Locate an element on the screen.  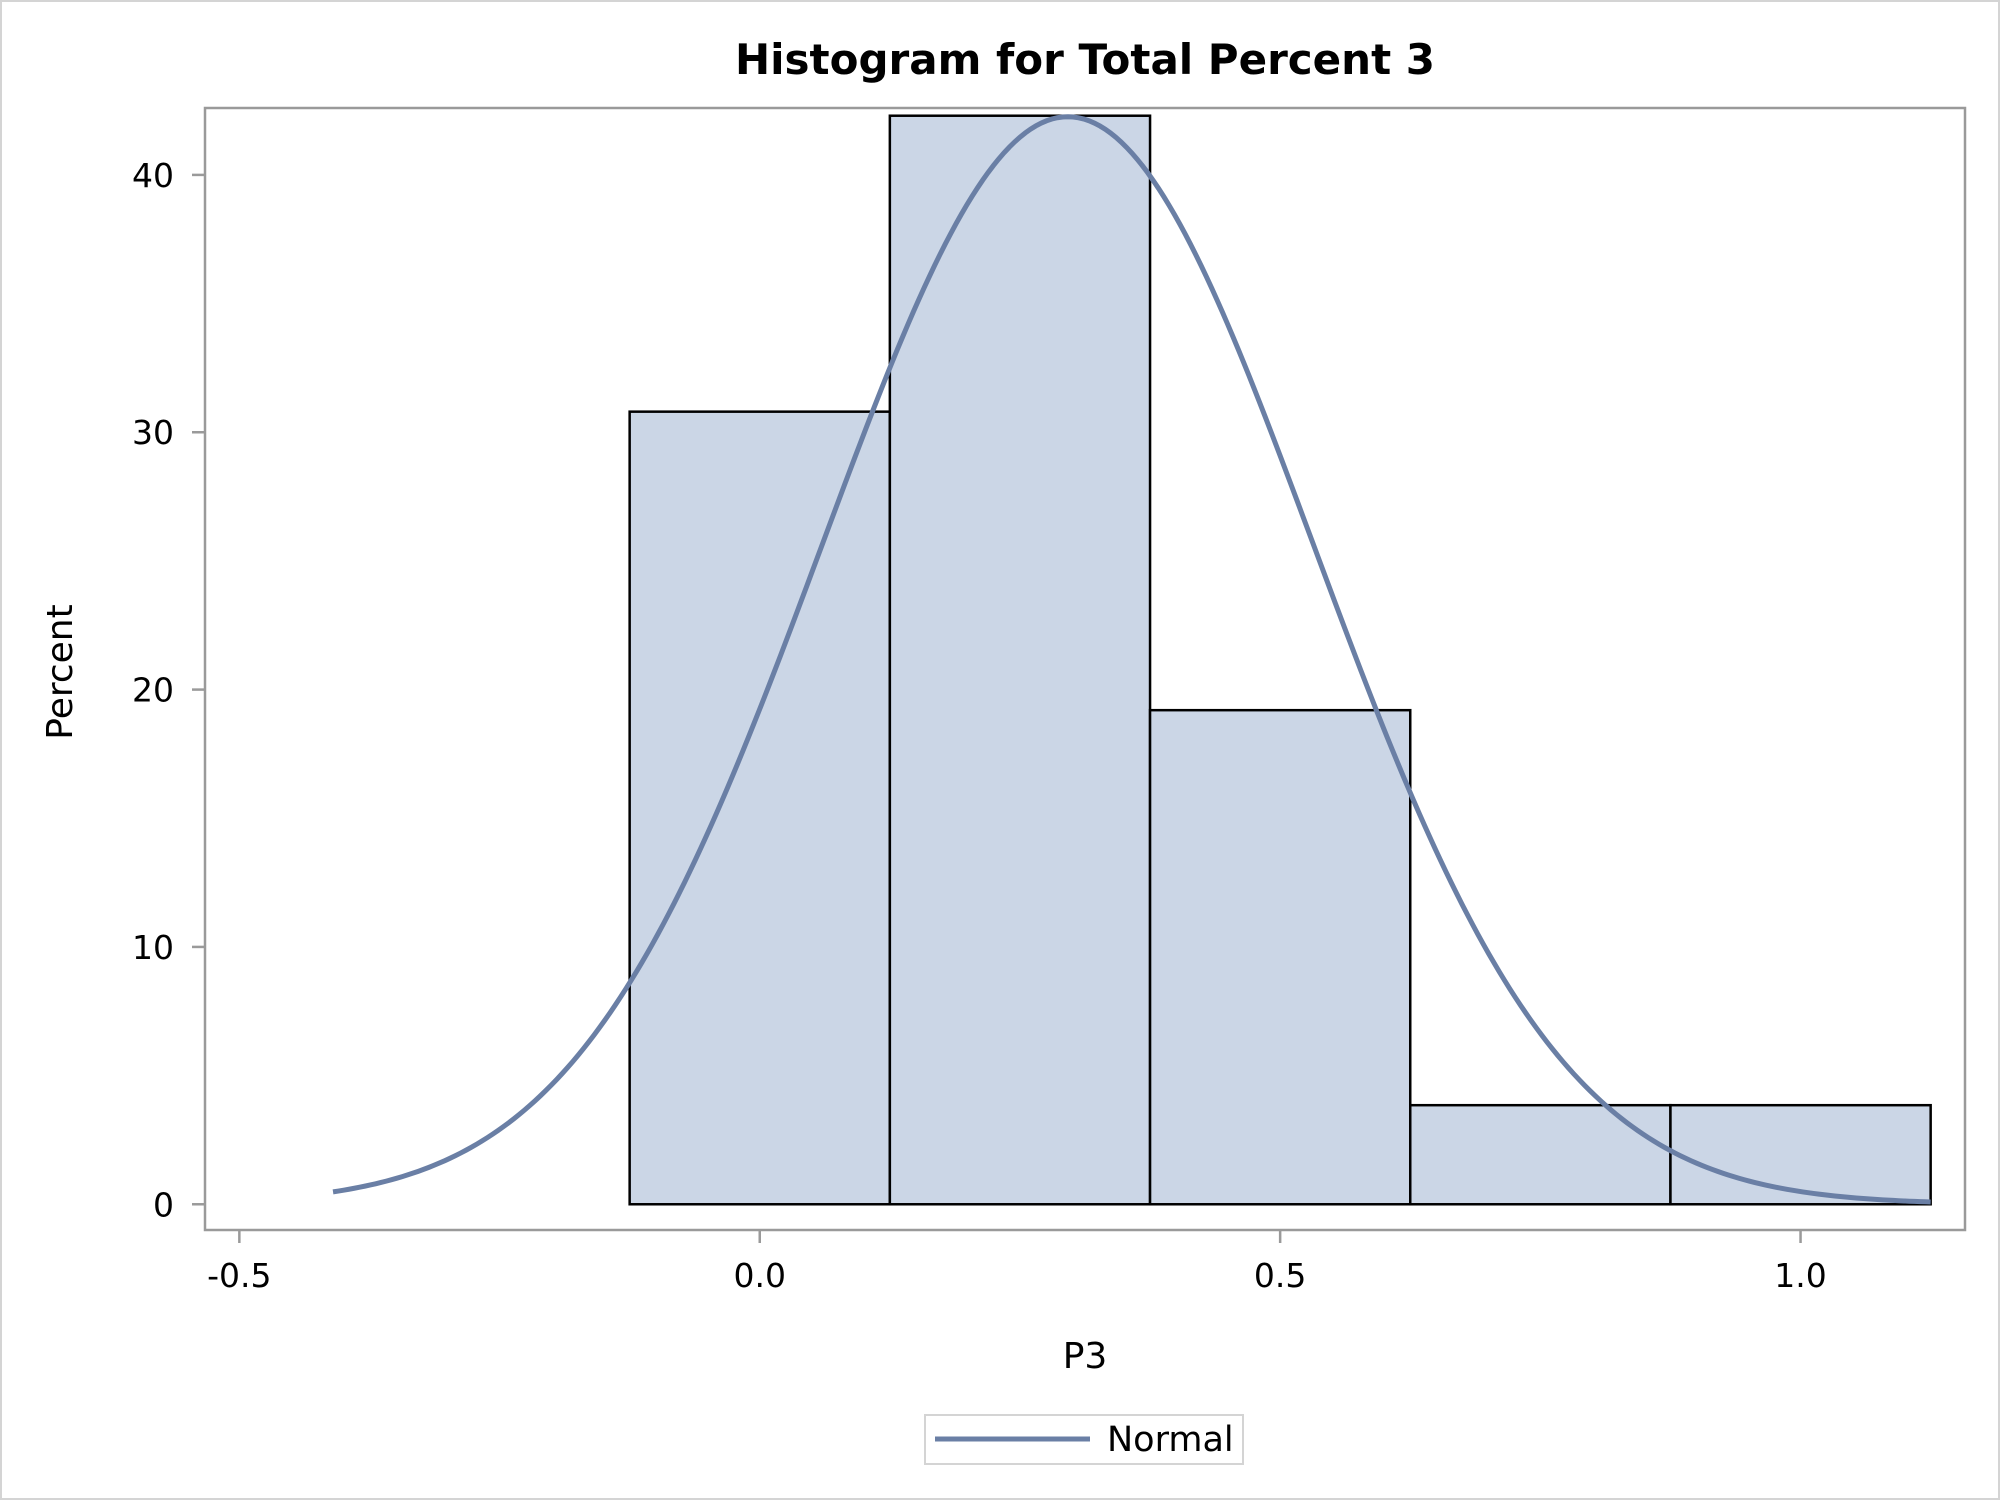
x-axis-label: P3 is located at coordinates (1085, 1356).